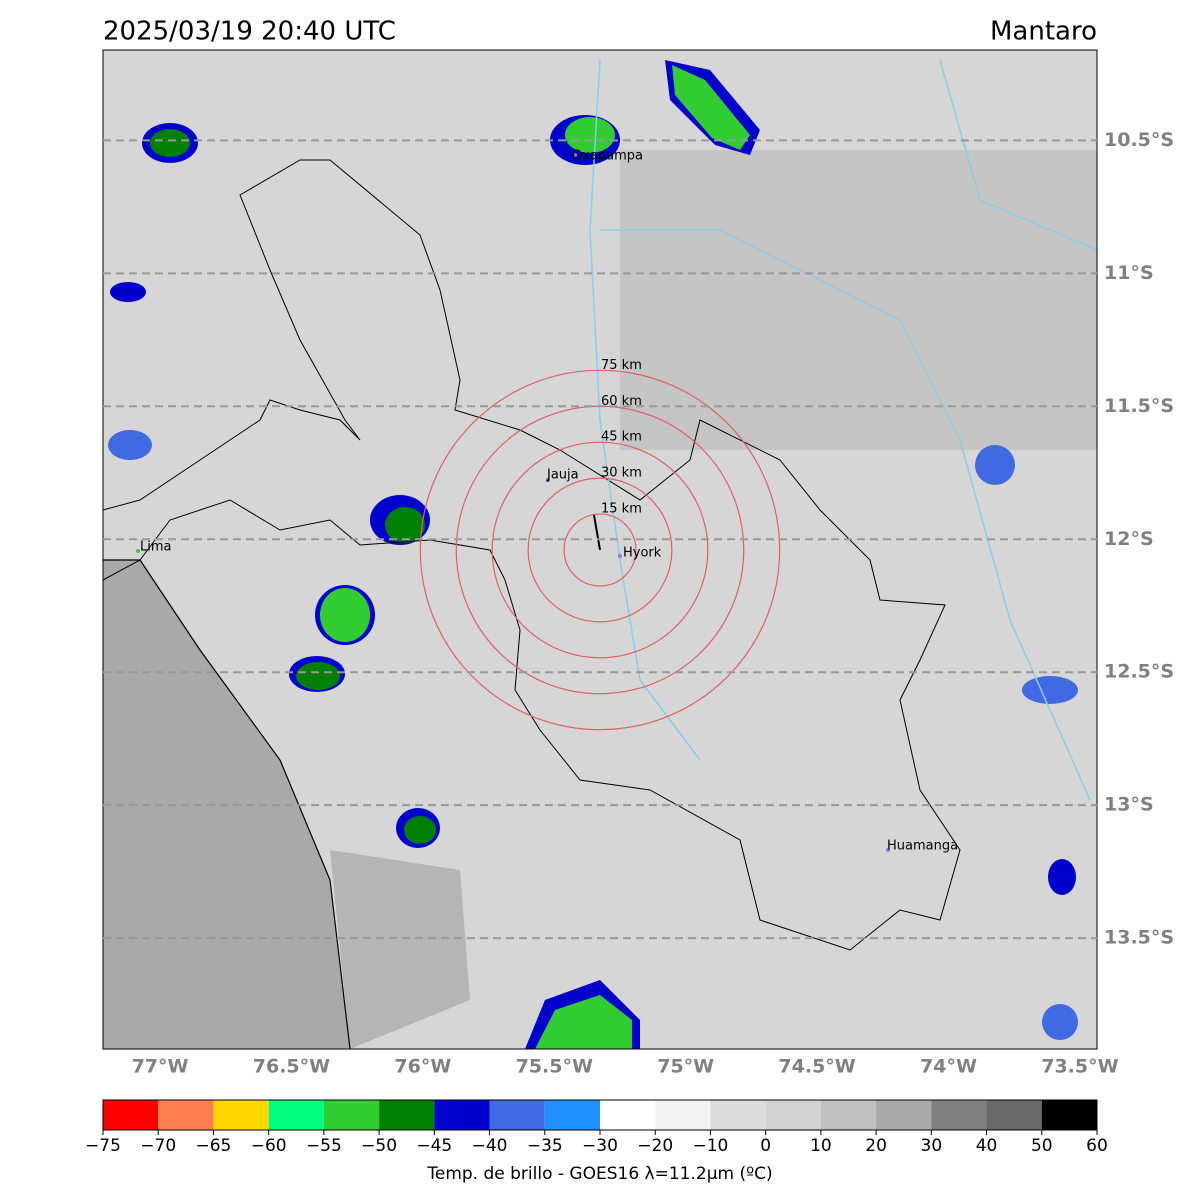 The image size is (1200, 1204). Describe the element at coordinates (158, 1146) in the screenshot. I see `colorbar-tick-label: −70` at that location.